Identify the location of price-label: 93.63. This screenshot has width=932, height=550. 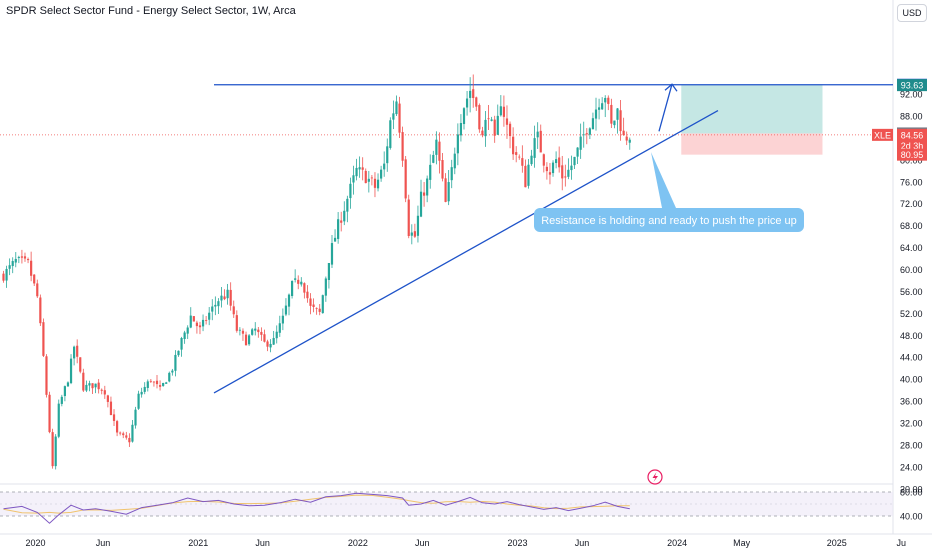
(912, 86).